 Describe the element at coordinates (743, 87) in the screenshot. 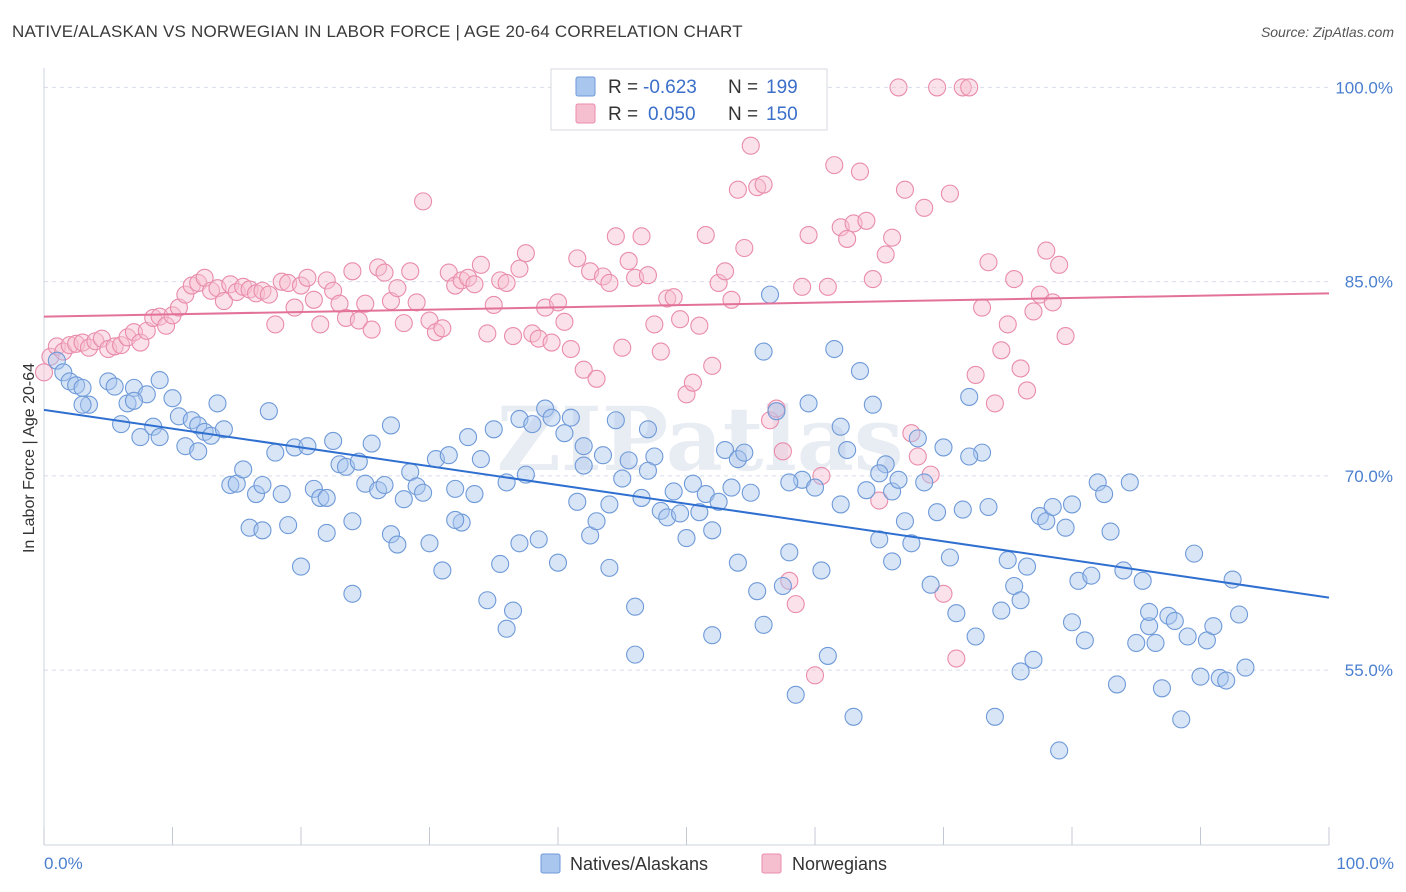

I see `legend-n-label-1: N =` at that location.